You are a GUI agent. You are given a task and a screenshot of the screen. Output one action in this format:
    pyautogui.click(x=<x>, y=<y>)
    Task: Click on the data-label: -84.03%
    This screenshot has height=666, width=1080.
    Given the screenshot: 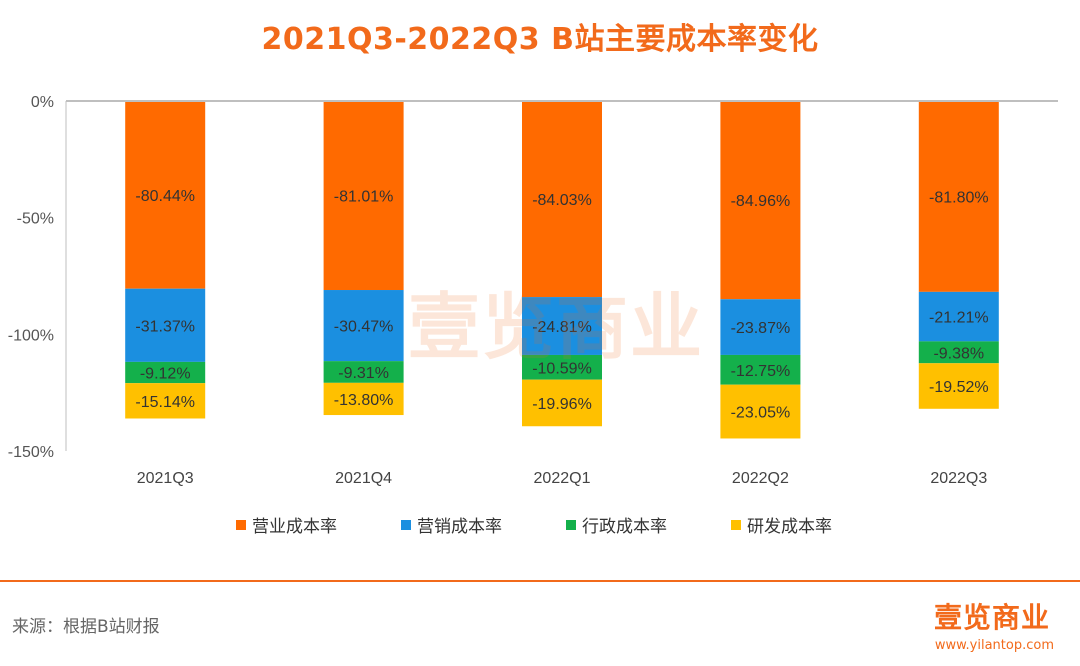 What is the action you would take?
    pyautogui.click(x=562, y=200)
    